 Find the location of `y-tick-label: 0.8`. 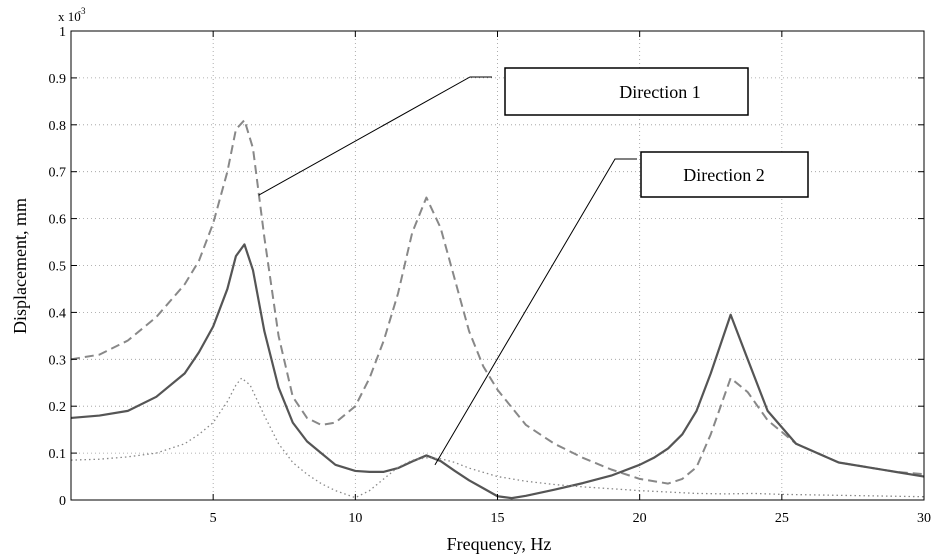

y-tick-label: 0.8 is located at coordinates (58, 126).